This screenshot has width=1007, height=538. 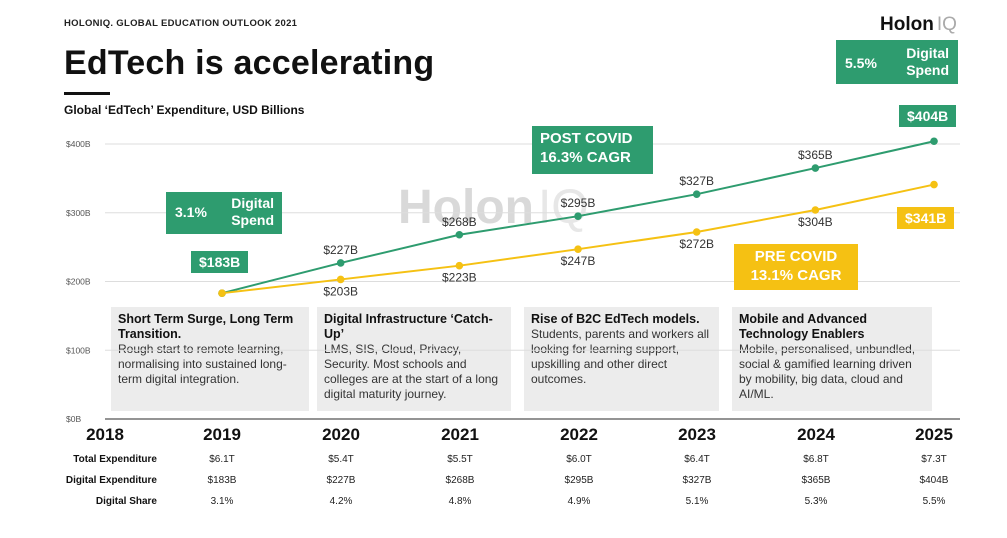 What do you see at coordinates (579, 459) in the screenshot?
I see `table-cell: $6.0T` at bounding box center [579, 459].